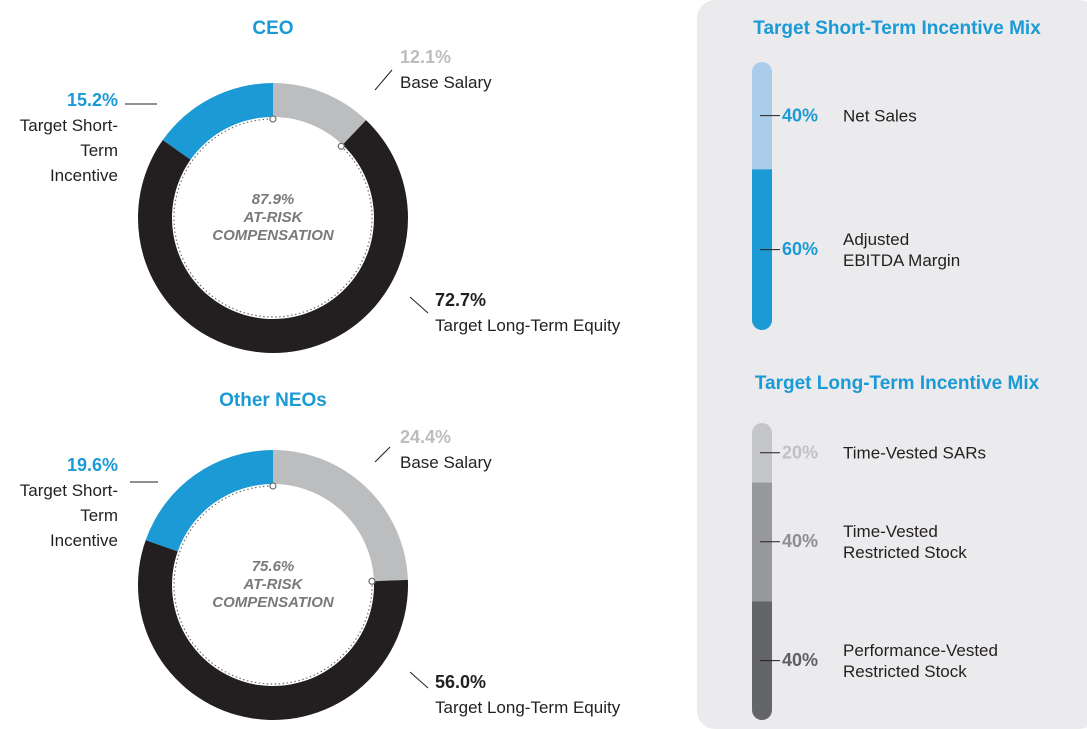  What do you see at coordinates (273, 199) in the screenshot?
I see `center-value: 87.9%` at bounding box center [273, 199].